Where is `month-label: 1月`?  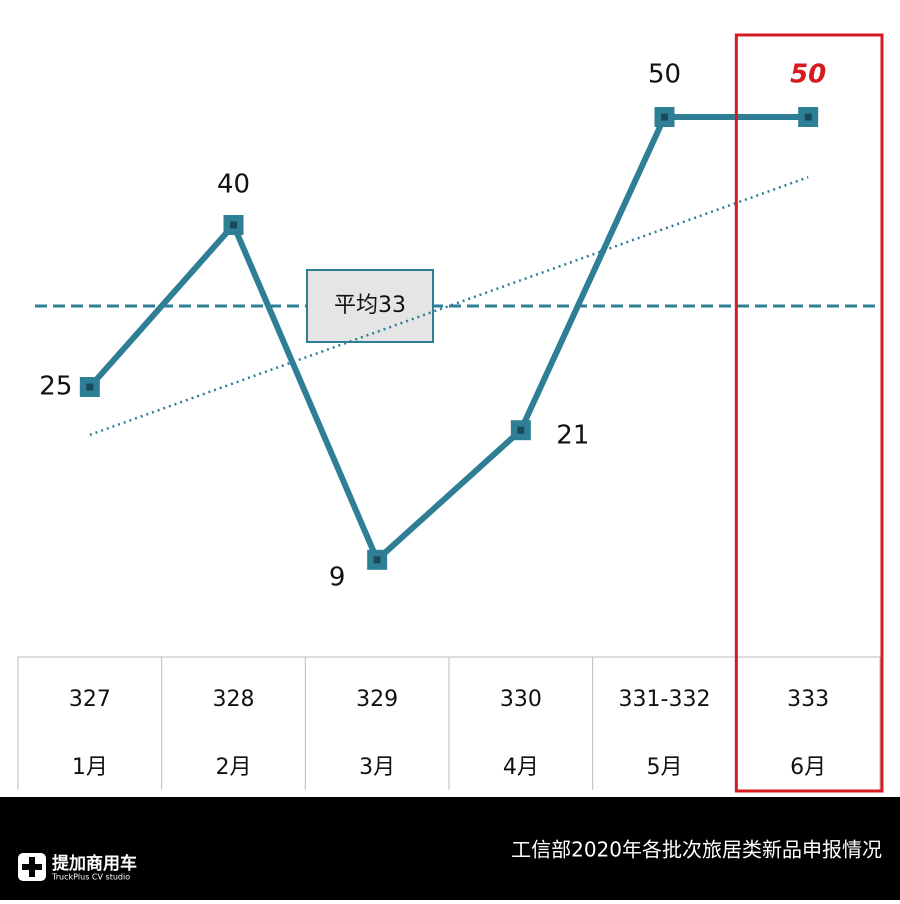
month-label: 1月 is located at coordinates (90, 767).